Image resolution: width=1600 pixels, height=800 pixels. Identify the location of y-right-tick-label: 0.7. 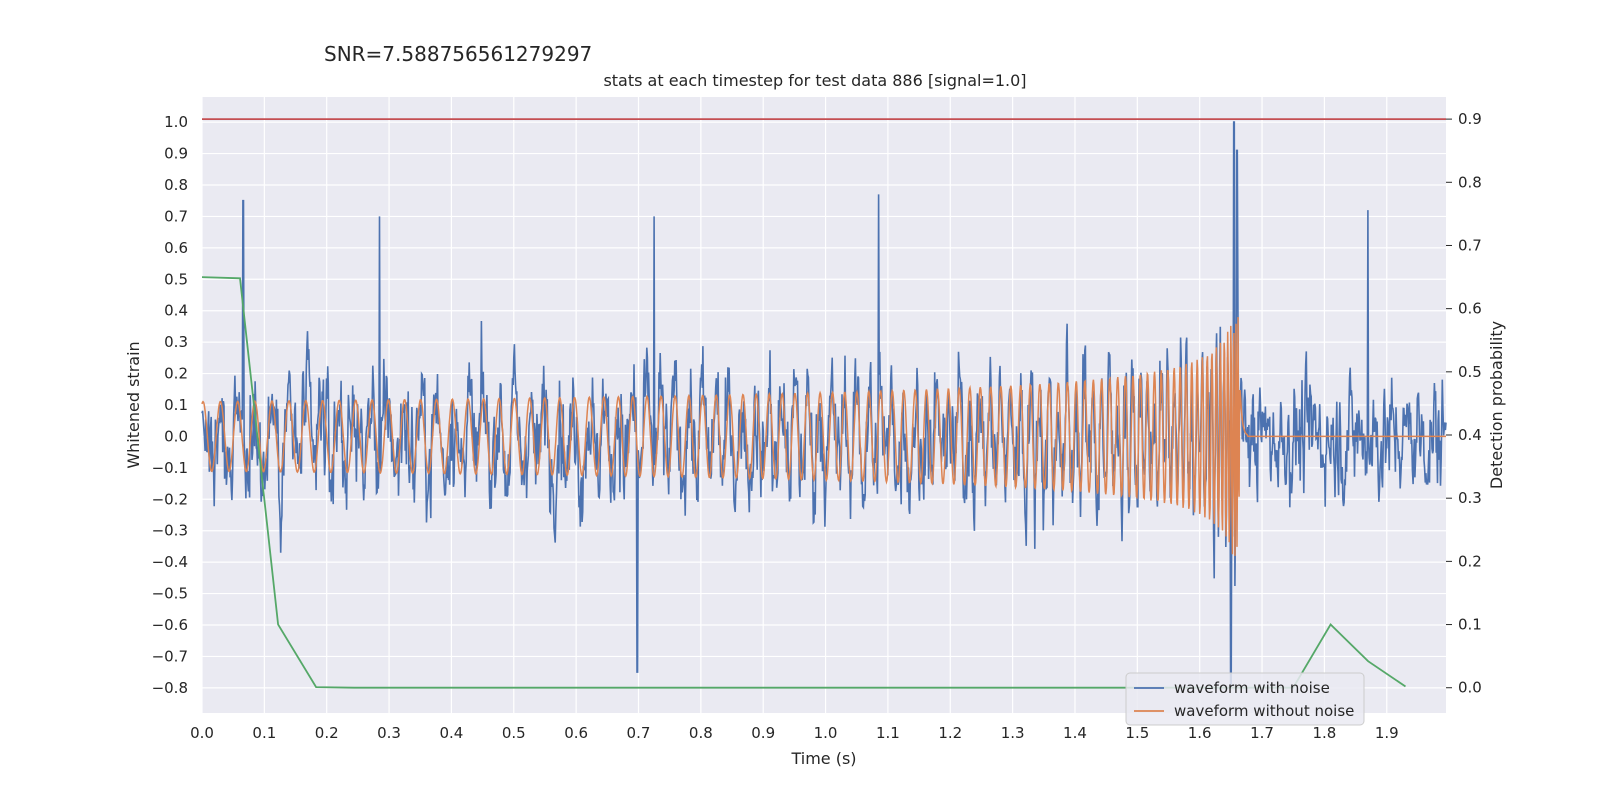
(1470, 245).